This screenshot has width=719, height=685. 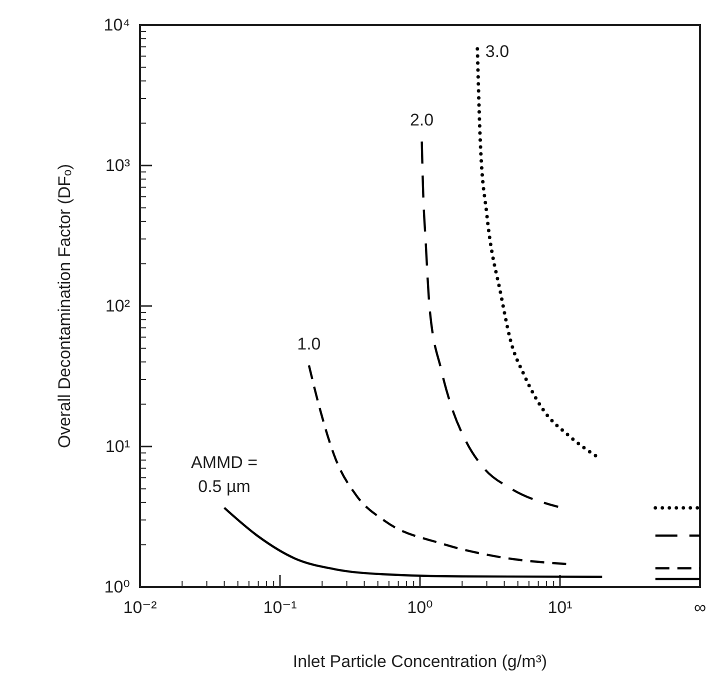 What do you see at coordinates (420, 661) in the screenshot?
I see `x-axis-title: Inlet Particle Concentration (g/m³)` at bounding box center [420, 661].